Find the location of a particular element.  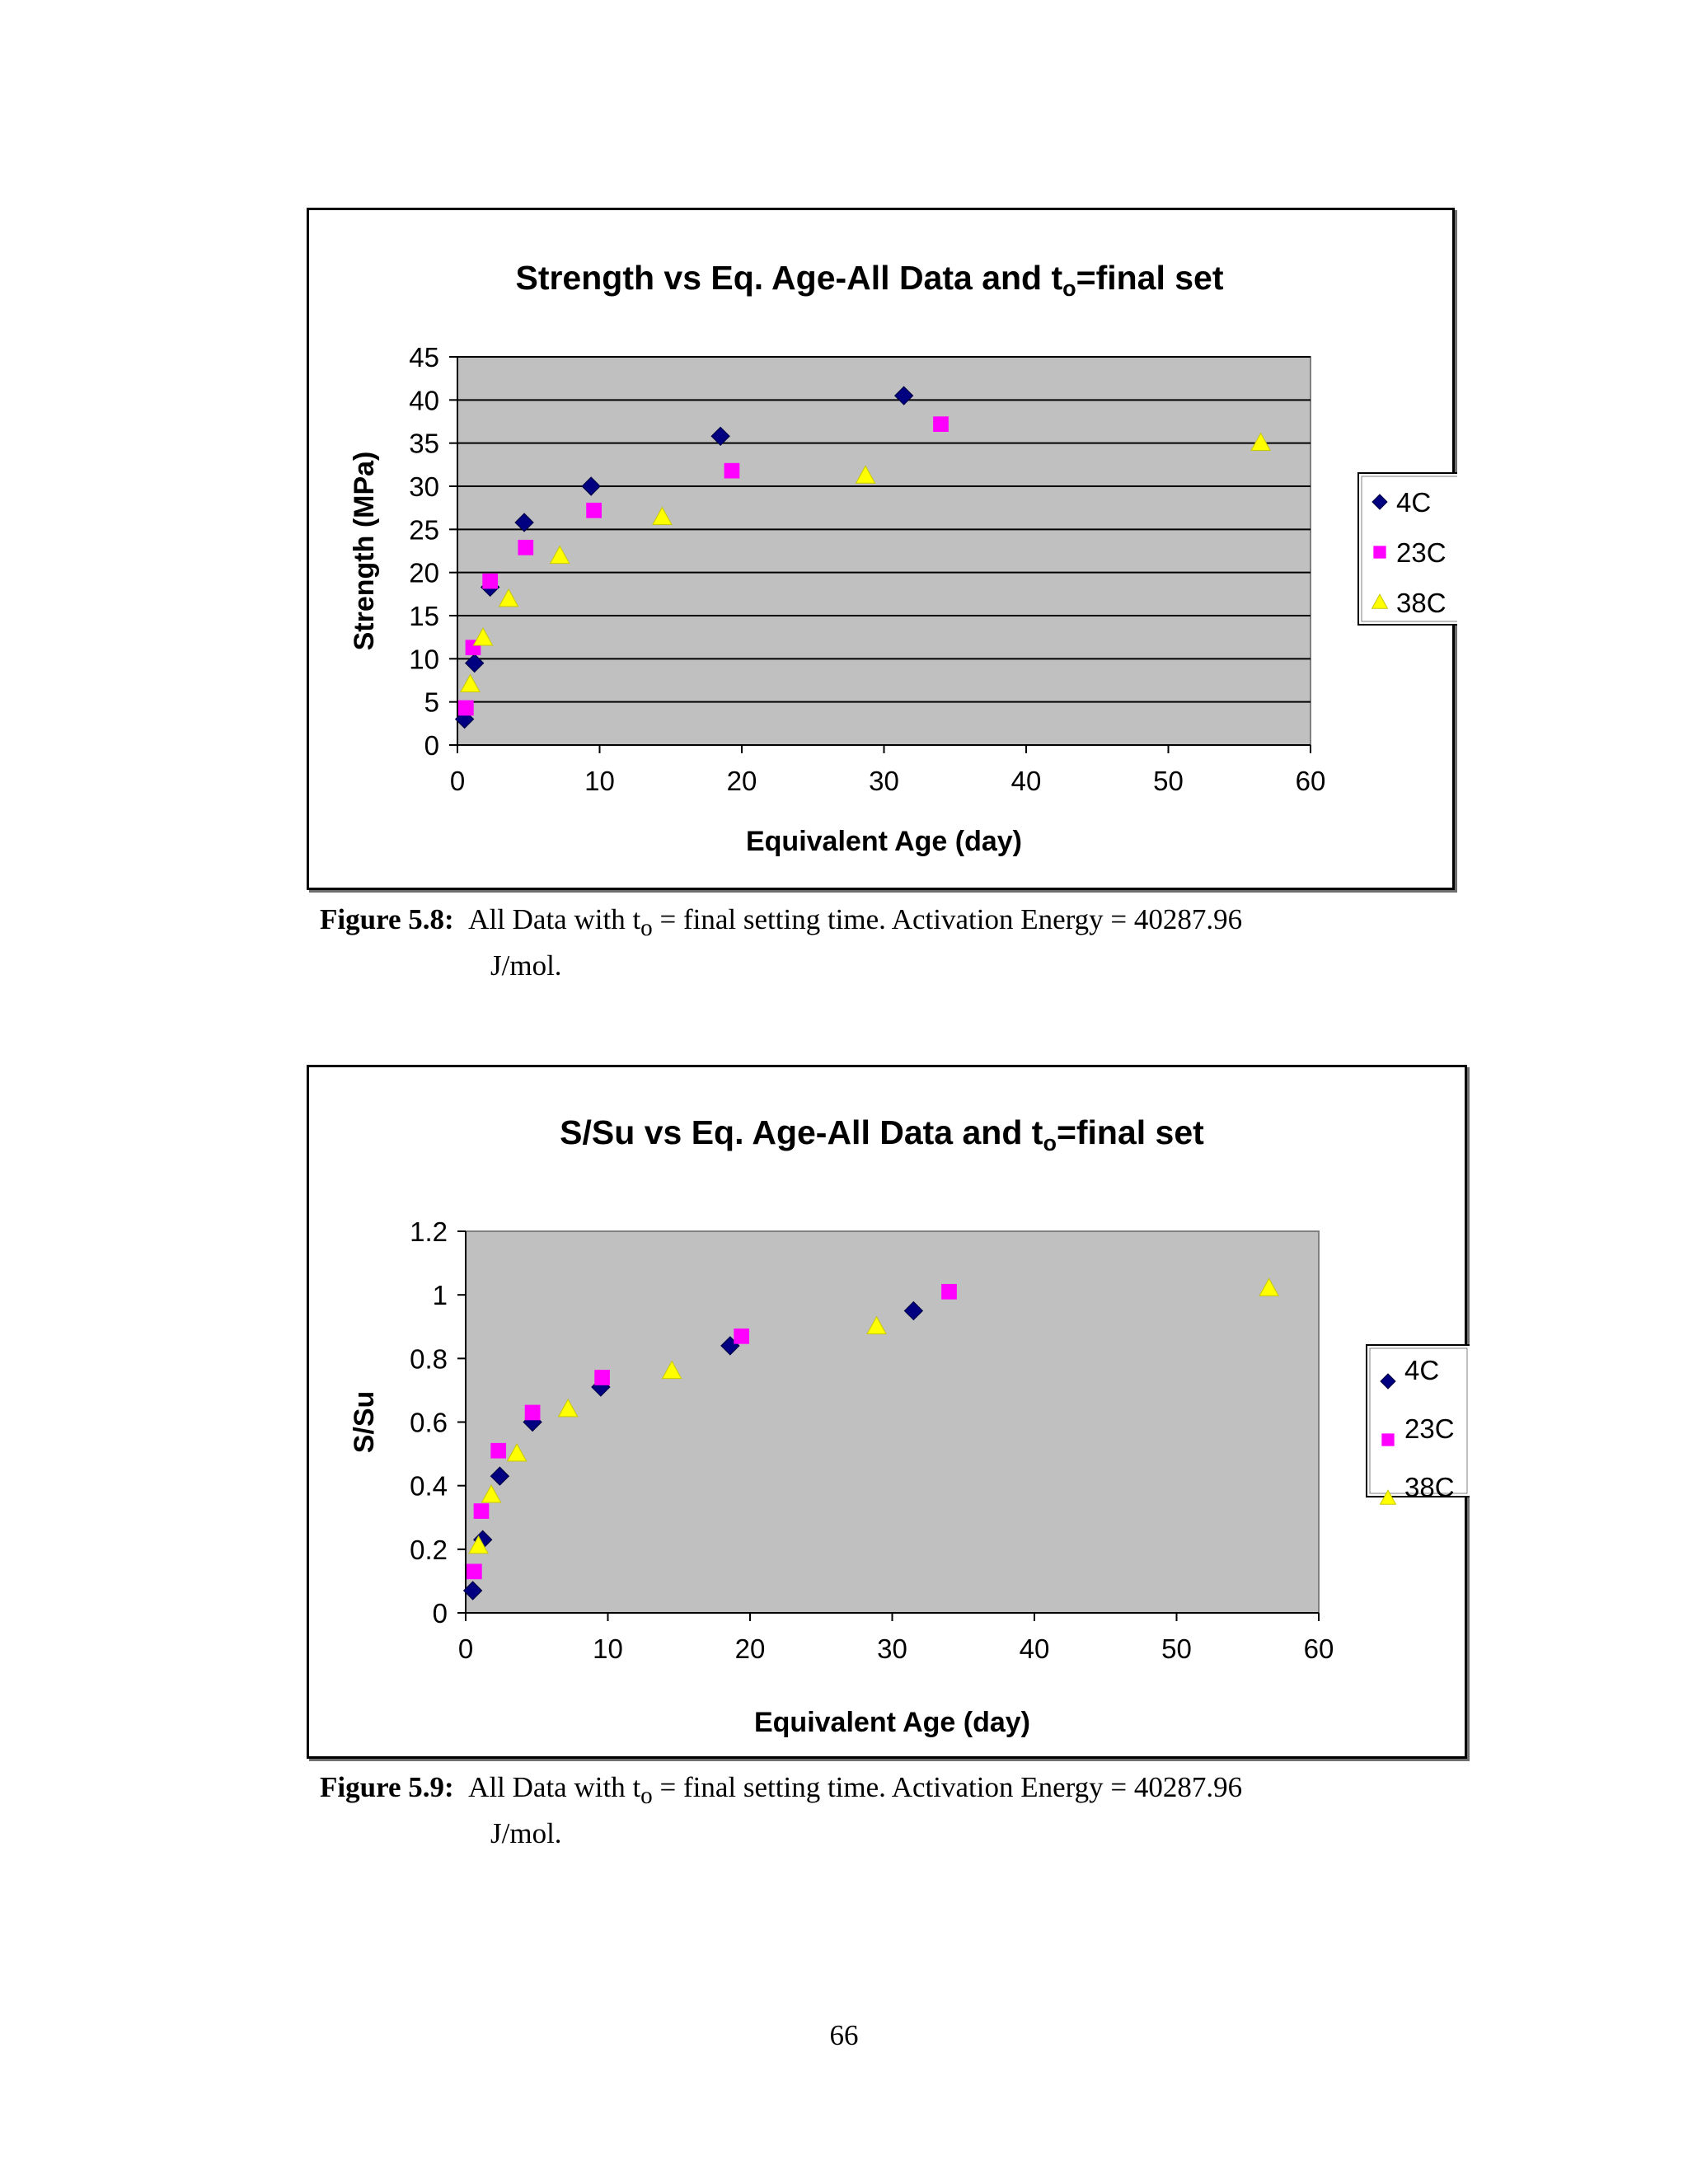

caption-label: Figure 5.9: is located at coordinates (387, 1787).